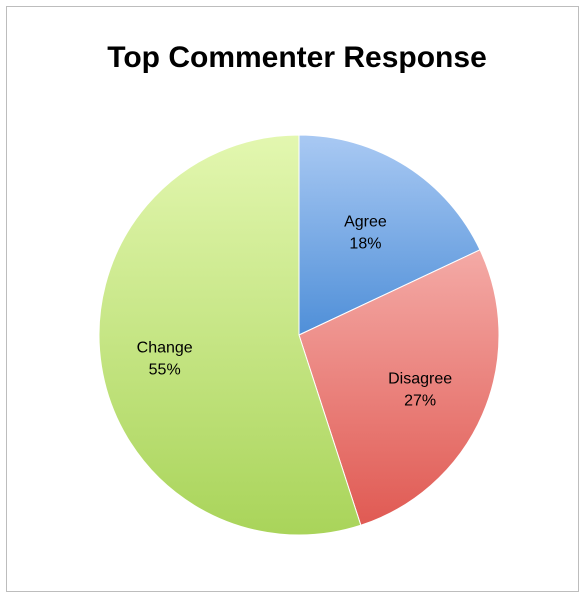  Describe the element at coordinates (365, 243) in the screenshot. I see `slice-percent-agree: 18%` at that location.